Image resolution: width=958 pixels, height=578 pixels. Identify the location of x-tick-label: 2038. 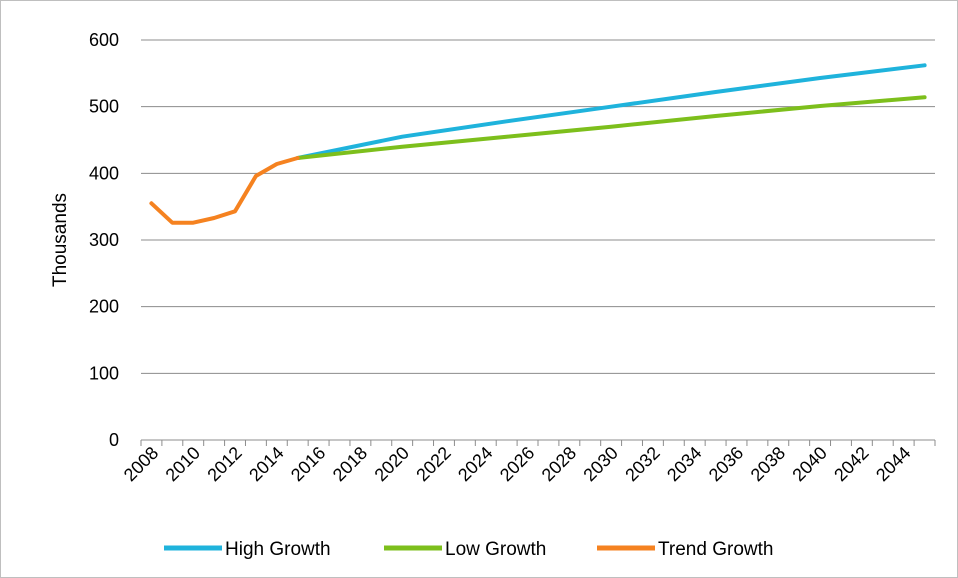
(768, 464).